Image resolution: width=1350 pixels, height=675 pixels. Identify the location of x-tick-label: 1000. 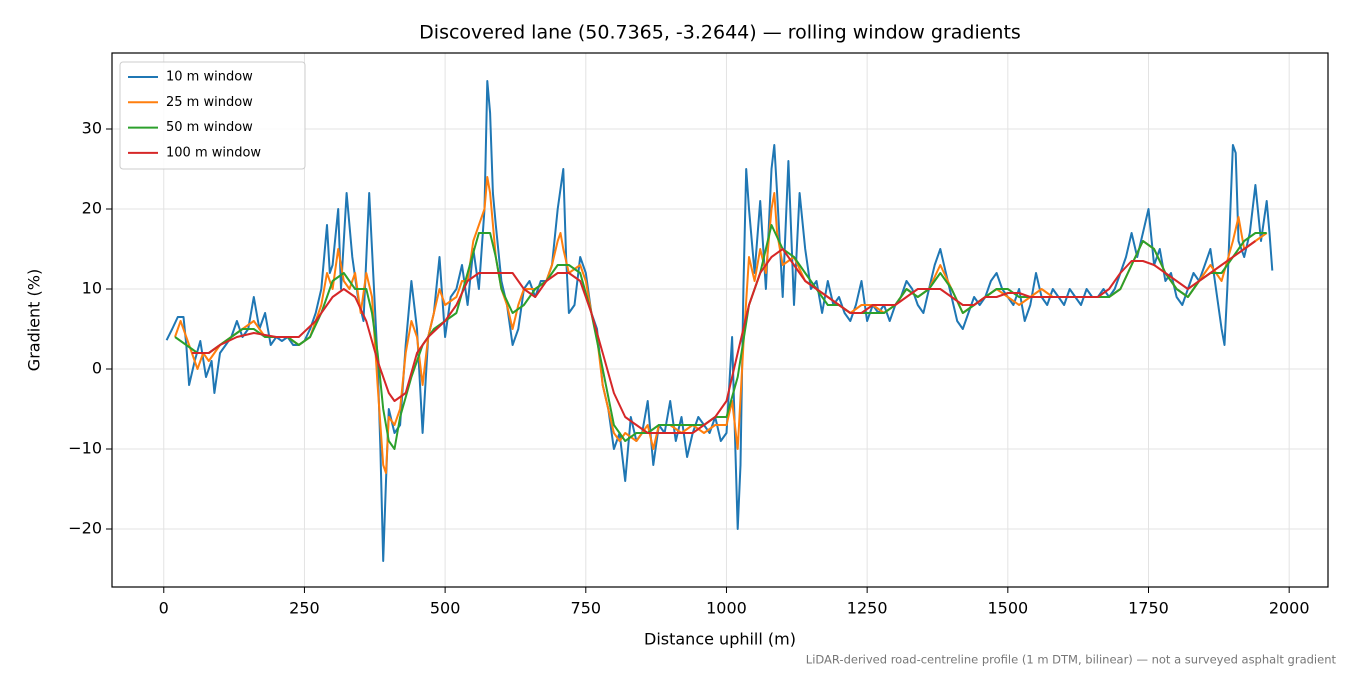
(726, 608).